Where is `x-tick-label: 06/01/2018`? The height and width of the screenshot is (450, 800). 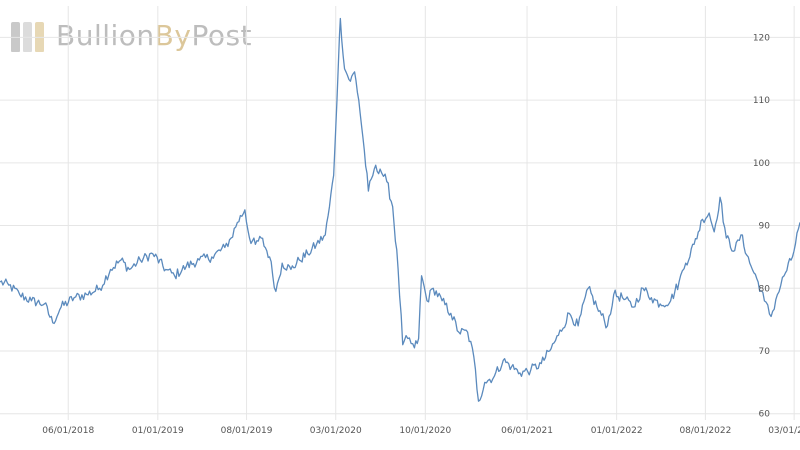 x-tick-label: 06/01/2018 is located at coordinates (68, 431).